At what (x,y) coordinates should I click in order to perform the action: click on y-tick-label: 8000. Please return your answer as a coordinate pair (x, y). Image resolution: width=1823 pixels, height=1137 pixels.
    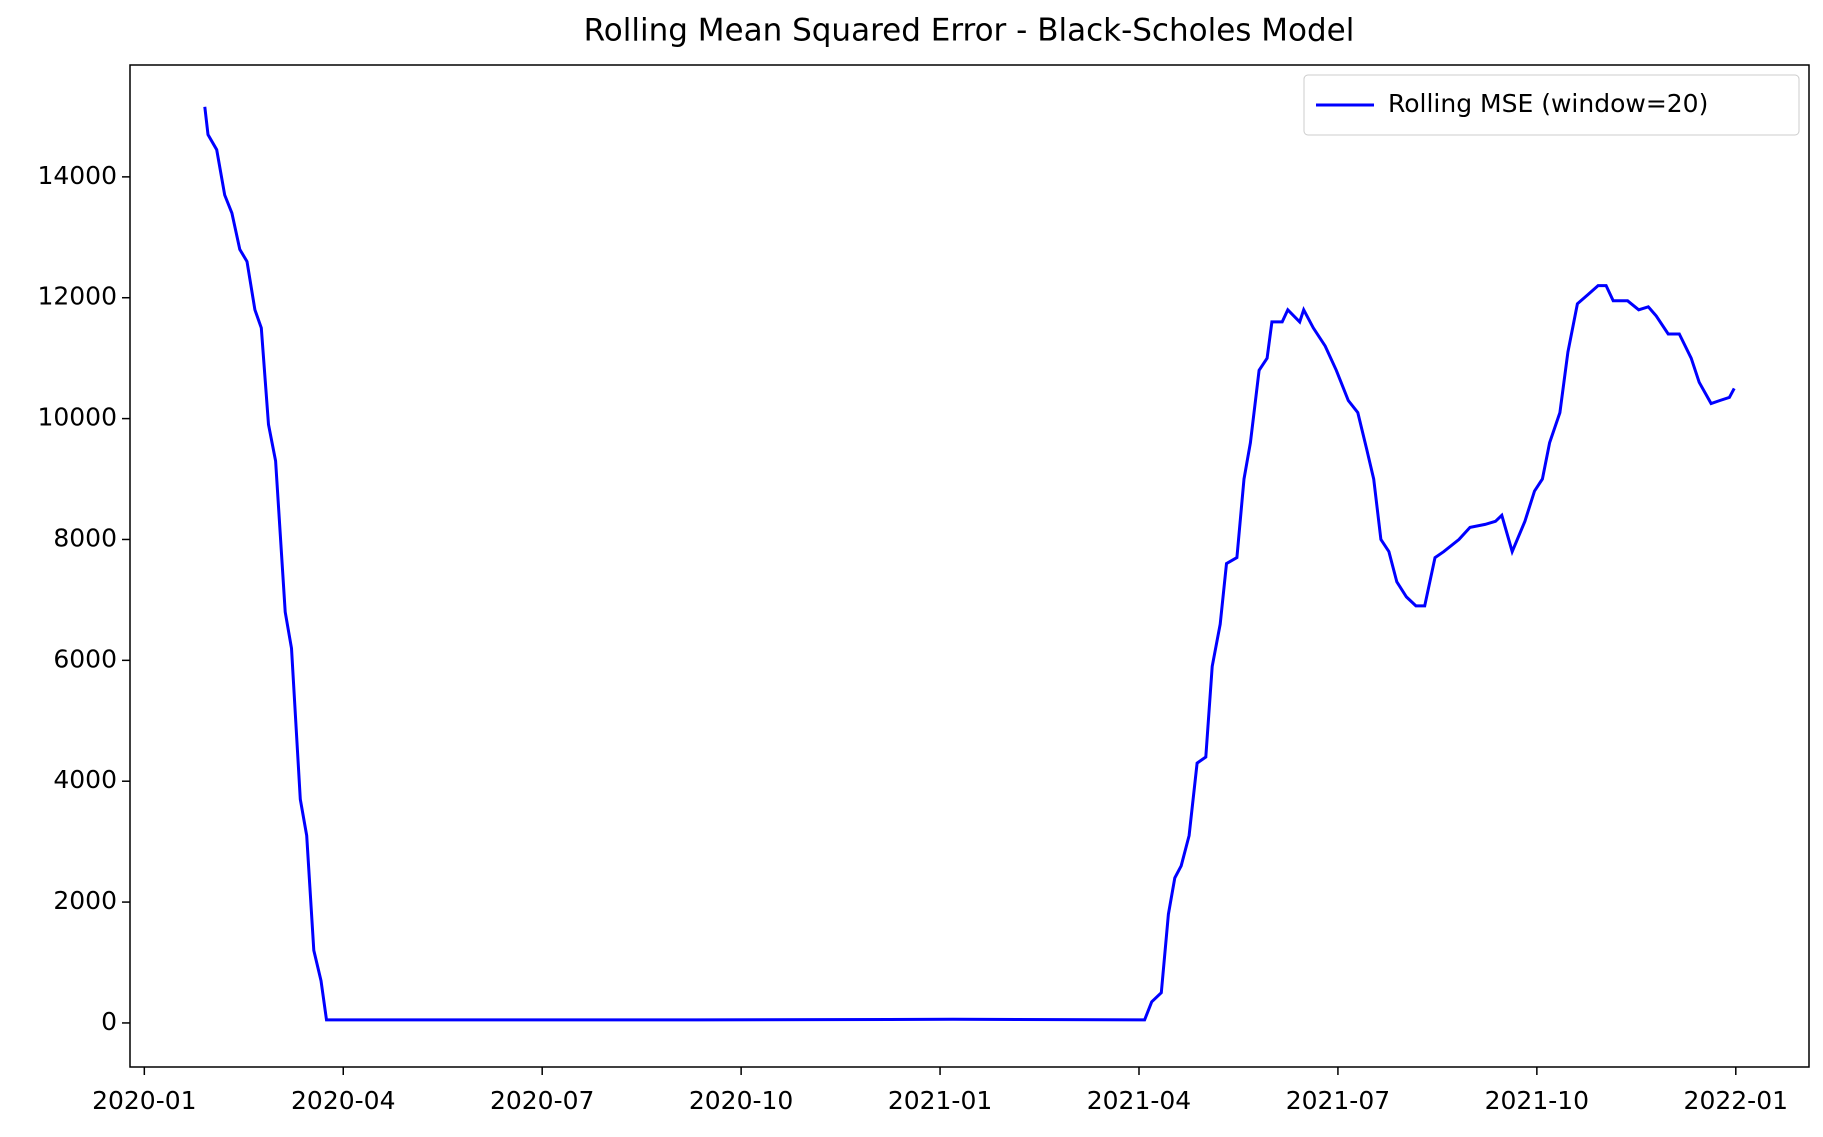
    Looking at the image, I should click on (85, 537).